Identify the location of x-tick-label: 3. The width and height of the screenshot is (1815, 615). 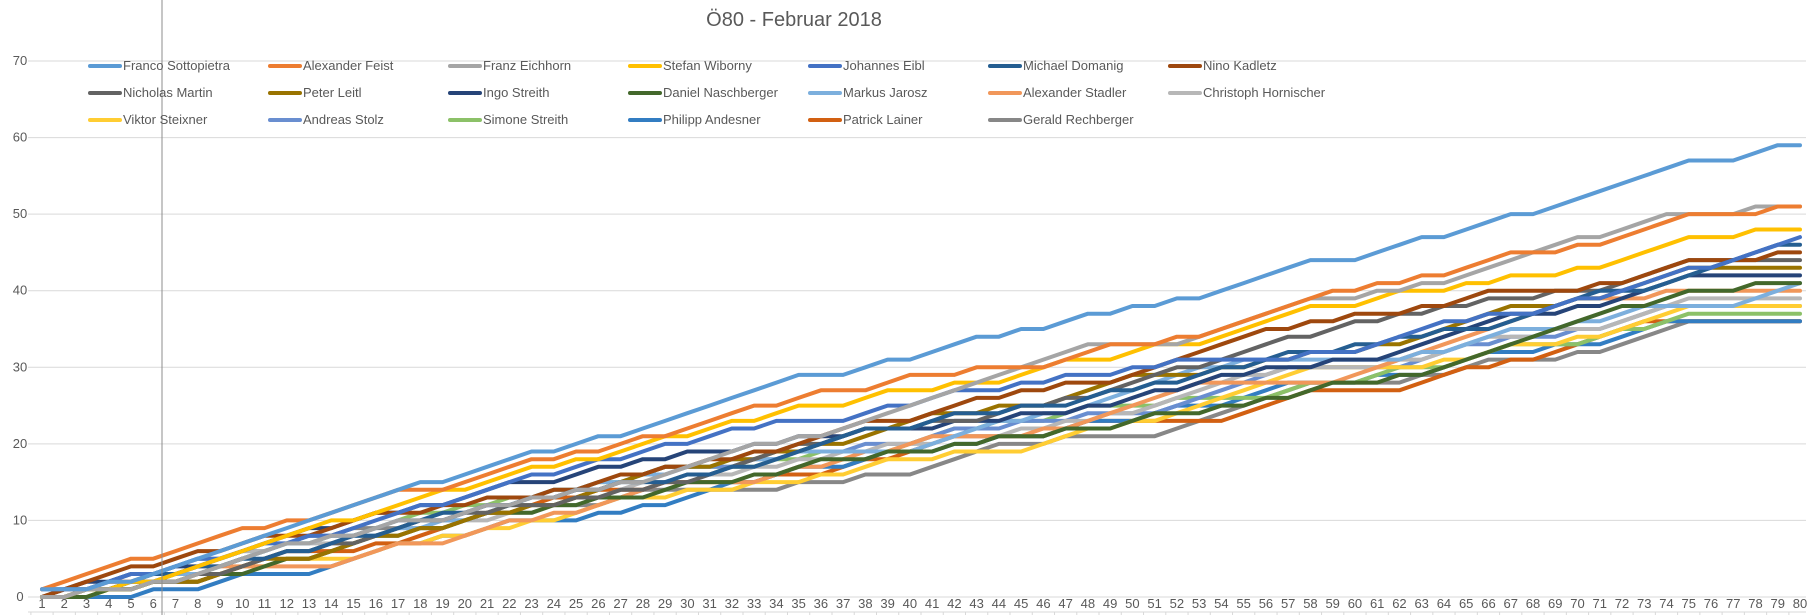
(86, 603).